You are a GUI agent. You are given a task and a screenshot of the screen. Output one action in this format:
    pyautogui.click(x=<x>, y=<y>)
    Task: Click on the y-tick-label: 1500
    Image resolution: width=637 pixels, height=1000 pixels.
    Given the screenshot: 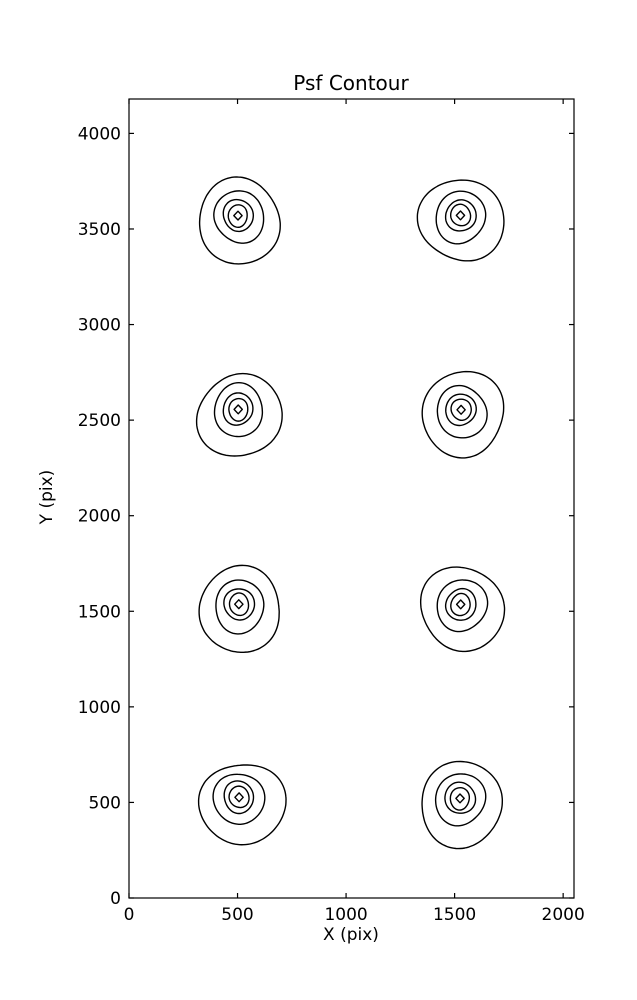 What is the action you would take?
    pyautogui.click(x=99, y=612)
    